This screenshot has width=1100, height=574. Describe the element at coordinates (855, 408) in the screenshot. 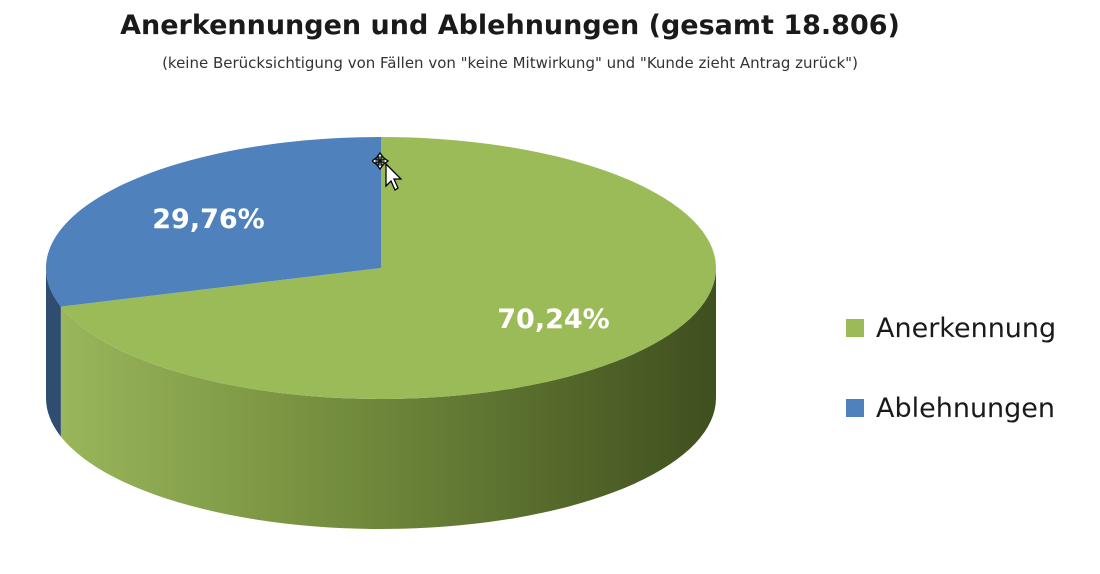

I see `legend-swatch-ablehnungen` at that location.